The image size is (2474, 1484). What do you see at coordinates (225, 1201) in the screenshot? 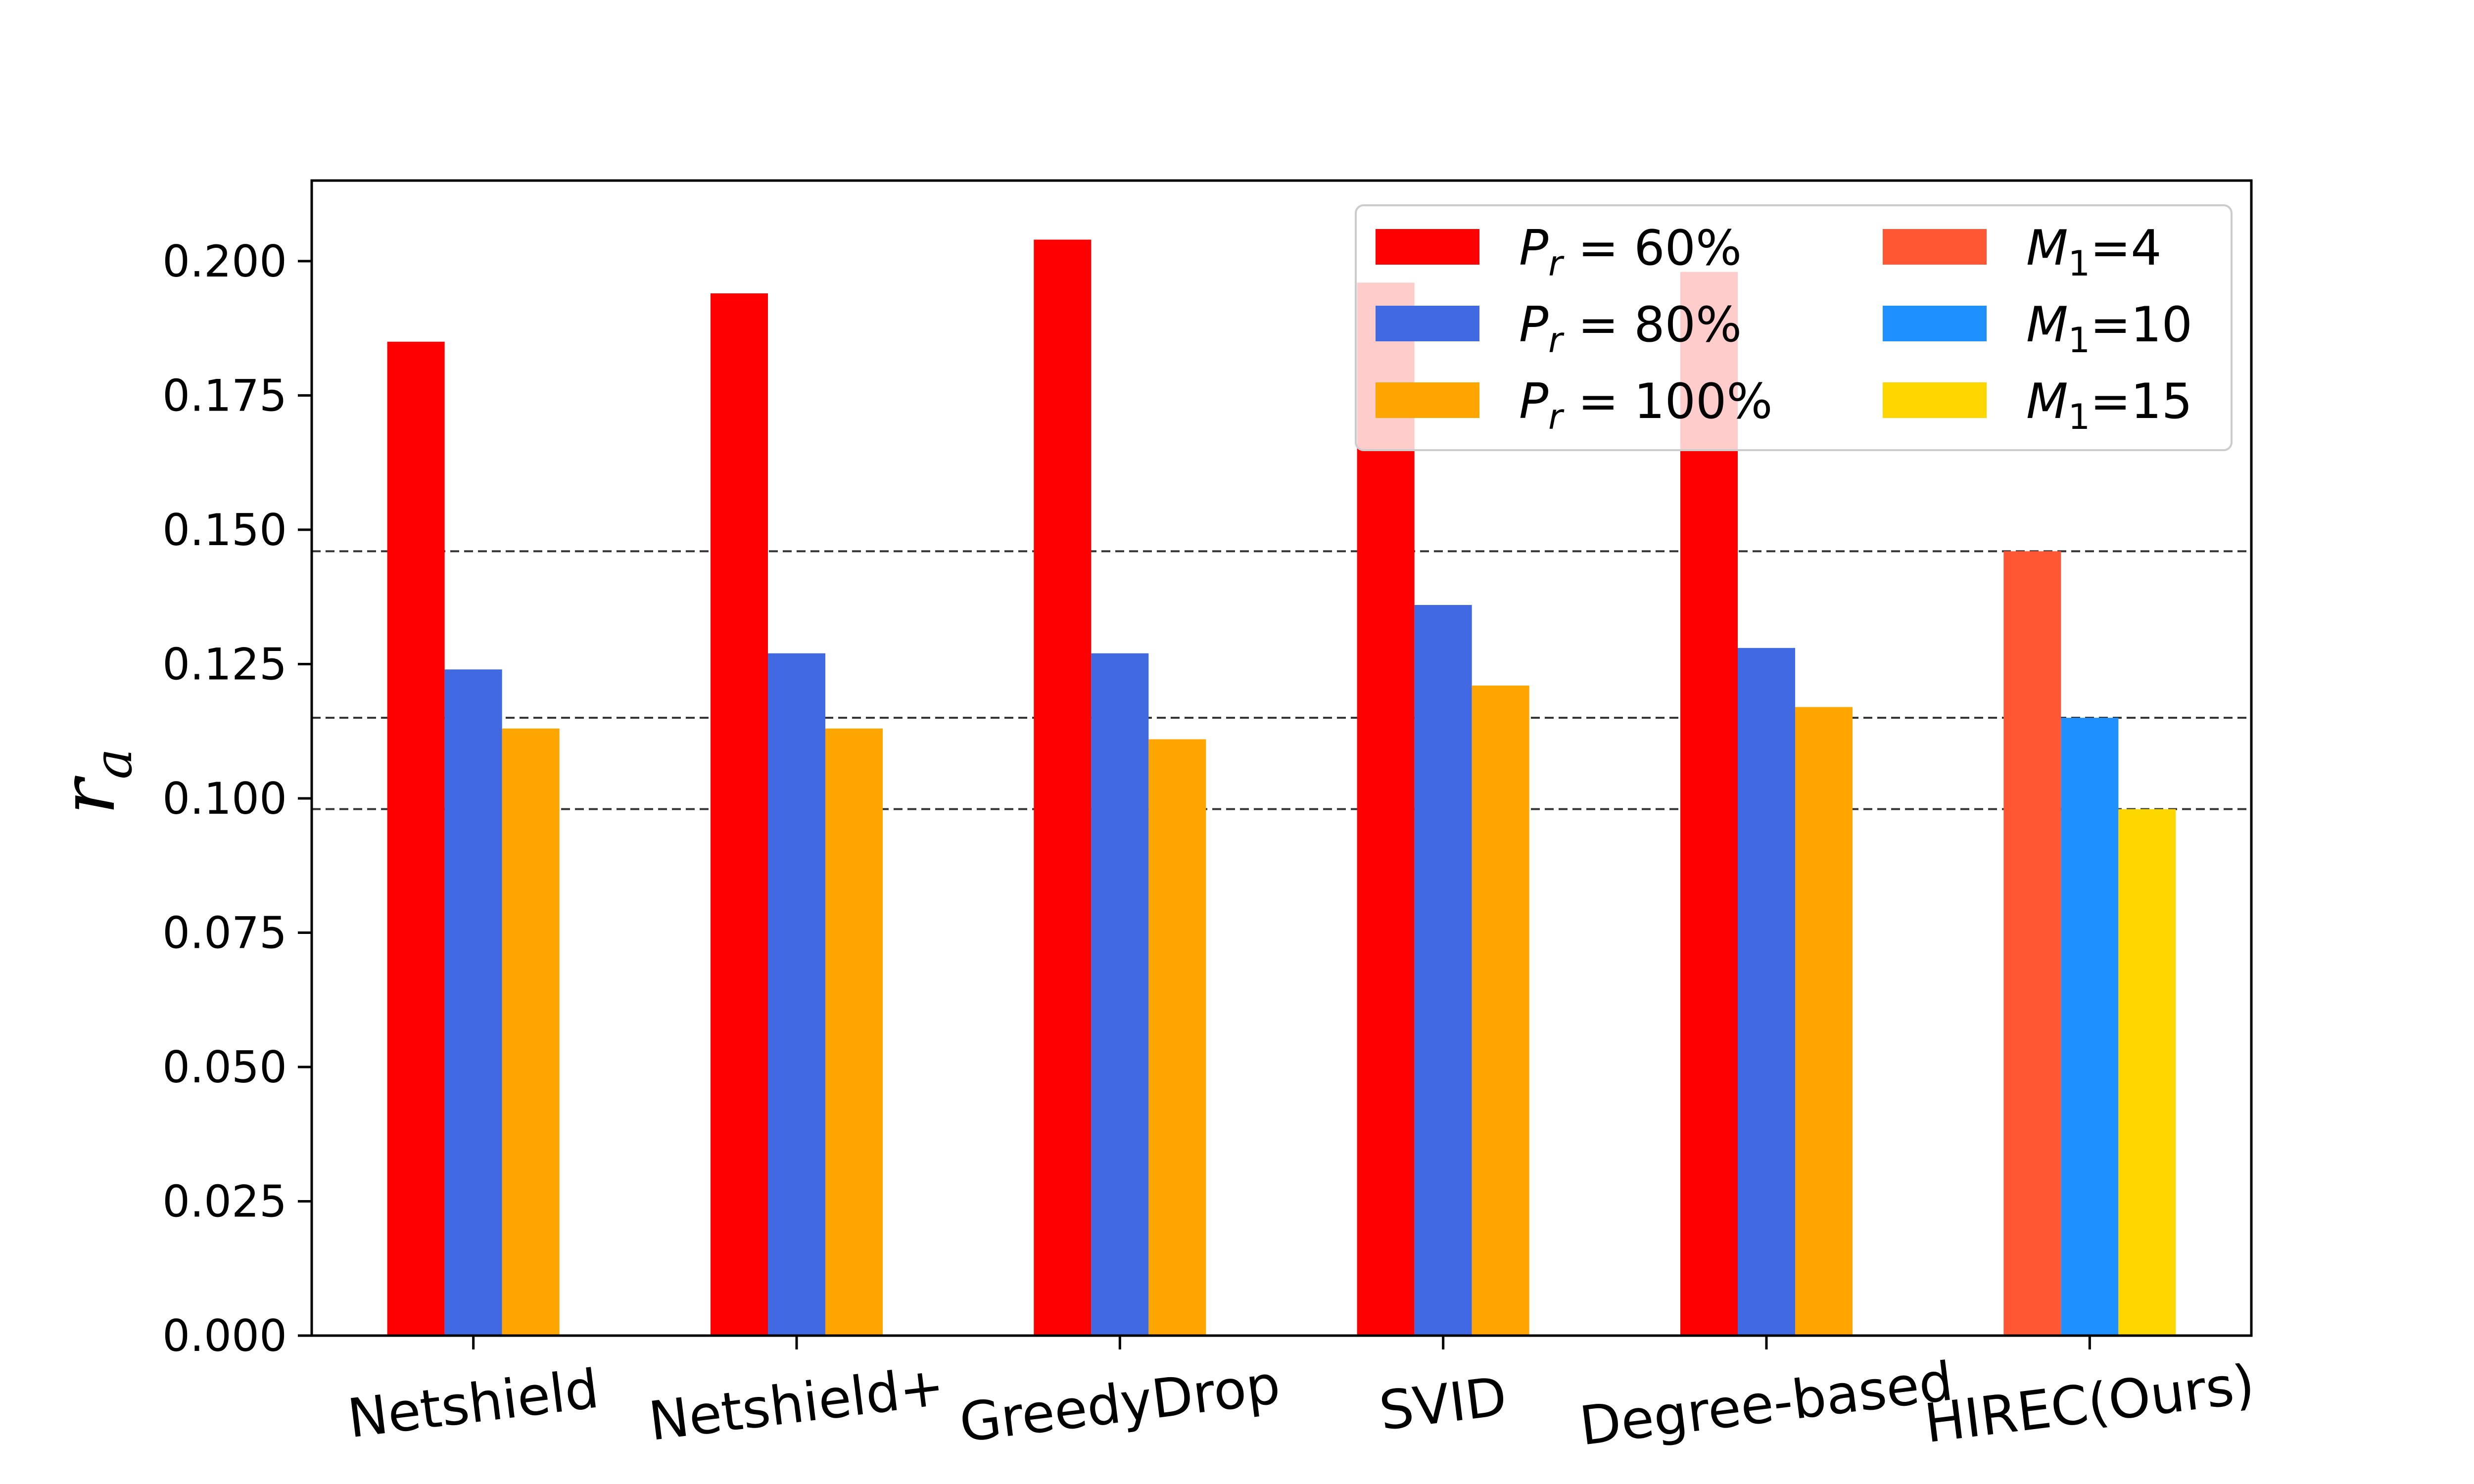
I see `y-tick-label: 0.025` at bounding box center [225, 1201].